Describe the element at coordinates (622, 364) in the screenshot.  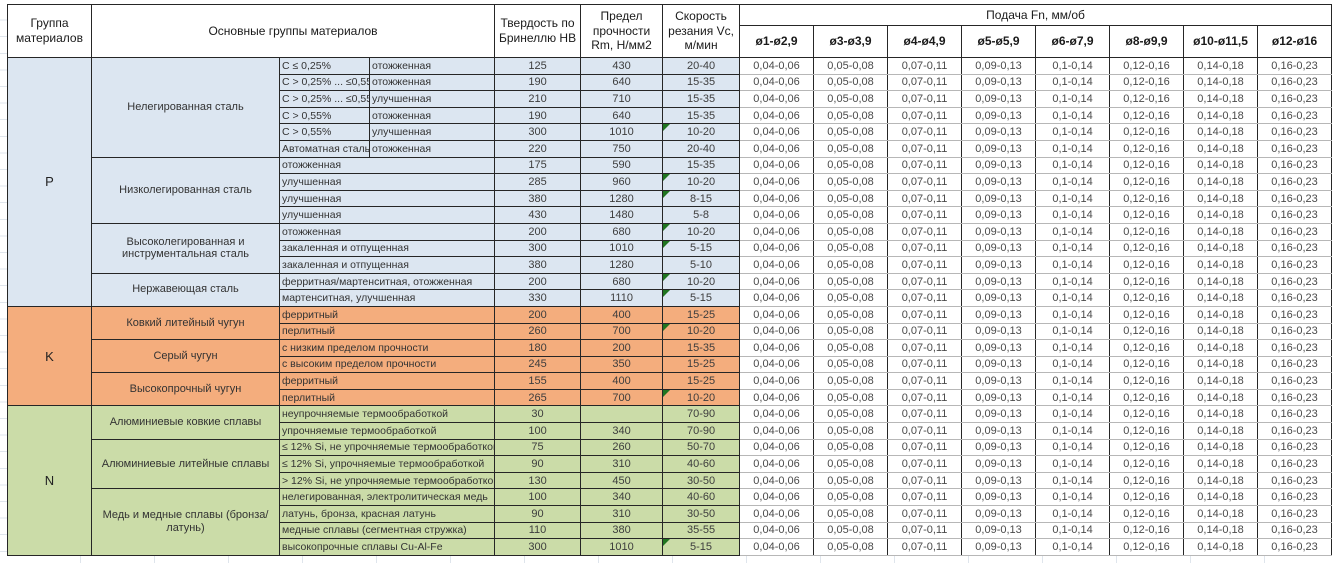
I see `strength-cell: 350` at that location.